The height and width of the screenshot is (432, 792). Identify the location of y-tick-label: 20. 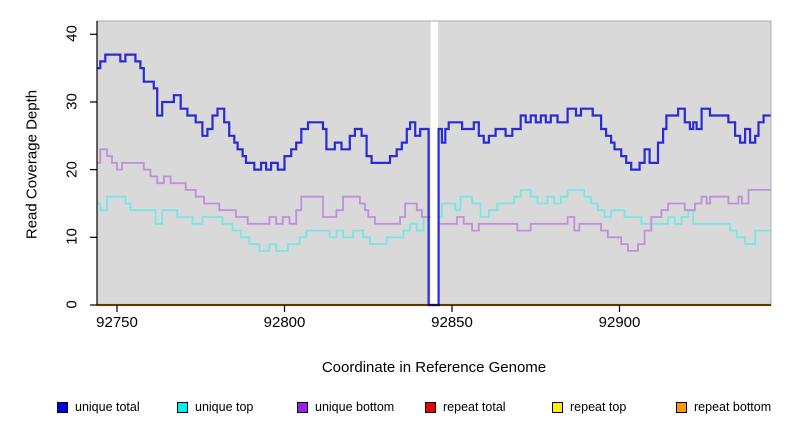
(72, 169).